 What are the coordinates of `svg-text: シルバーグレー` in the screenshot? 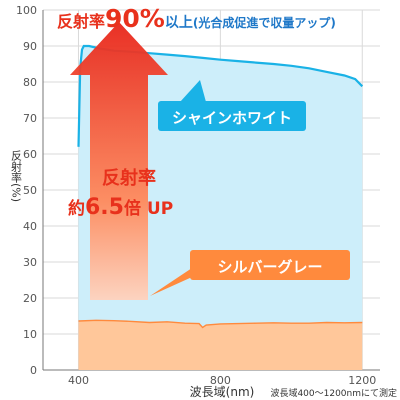 It's located at (269, 267).